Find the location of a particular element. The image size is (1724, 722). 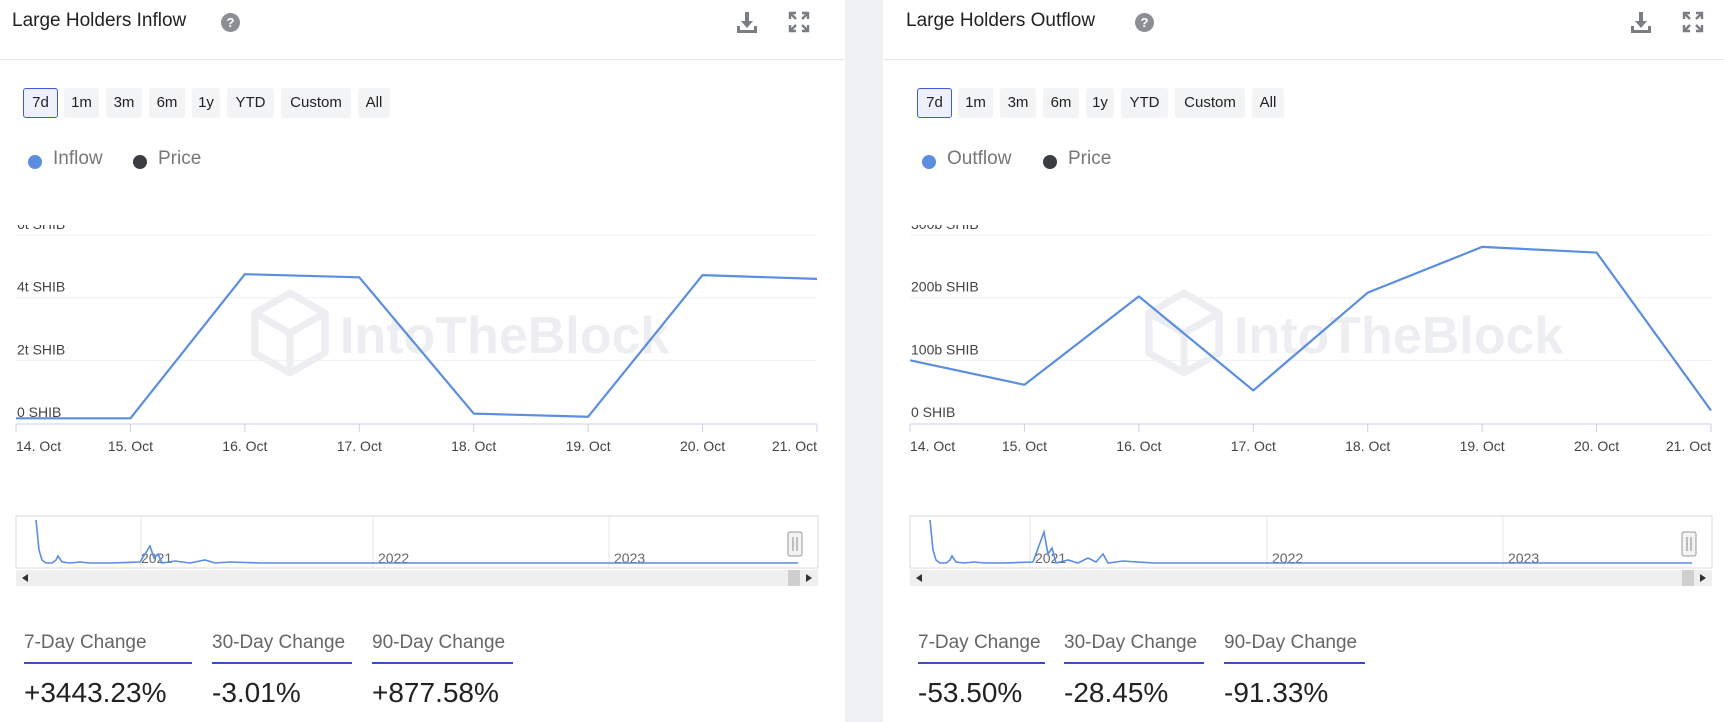

legend-label: Outflow is located at coordinates (979, 158).